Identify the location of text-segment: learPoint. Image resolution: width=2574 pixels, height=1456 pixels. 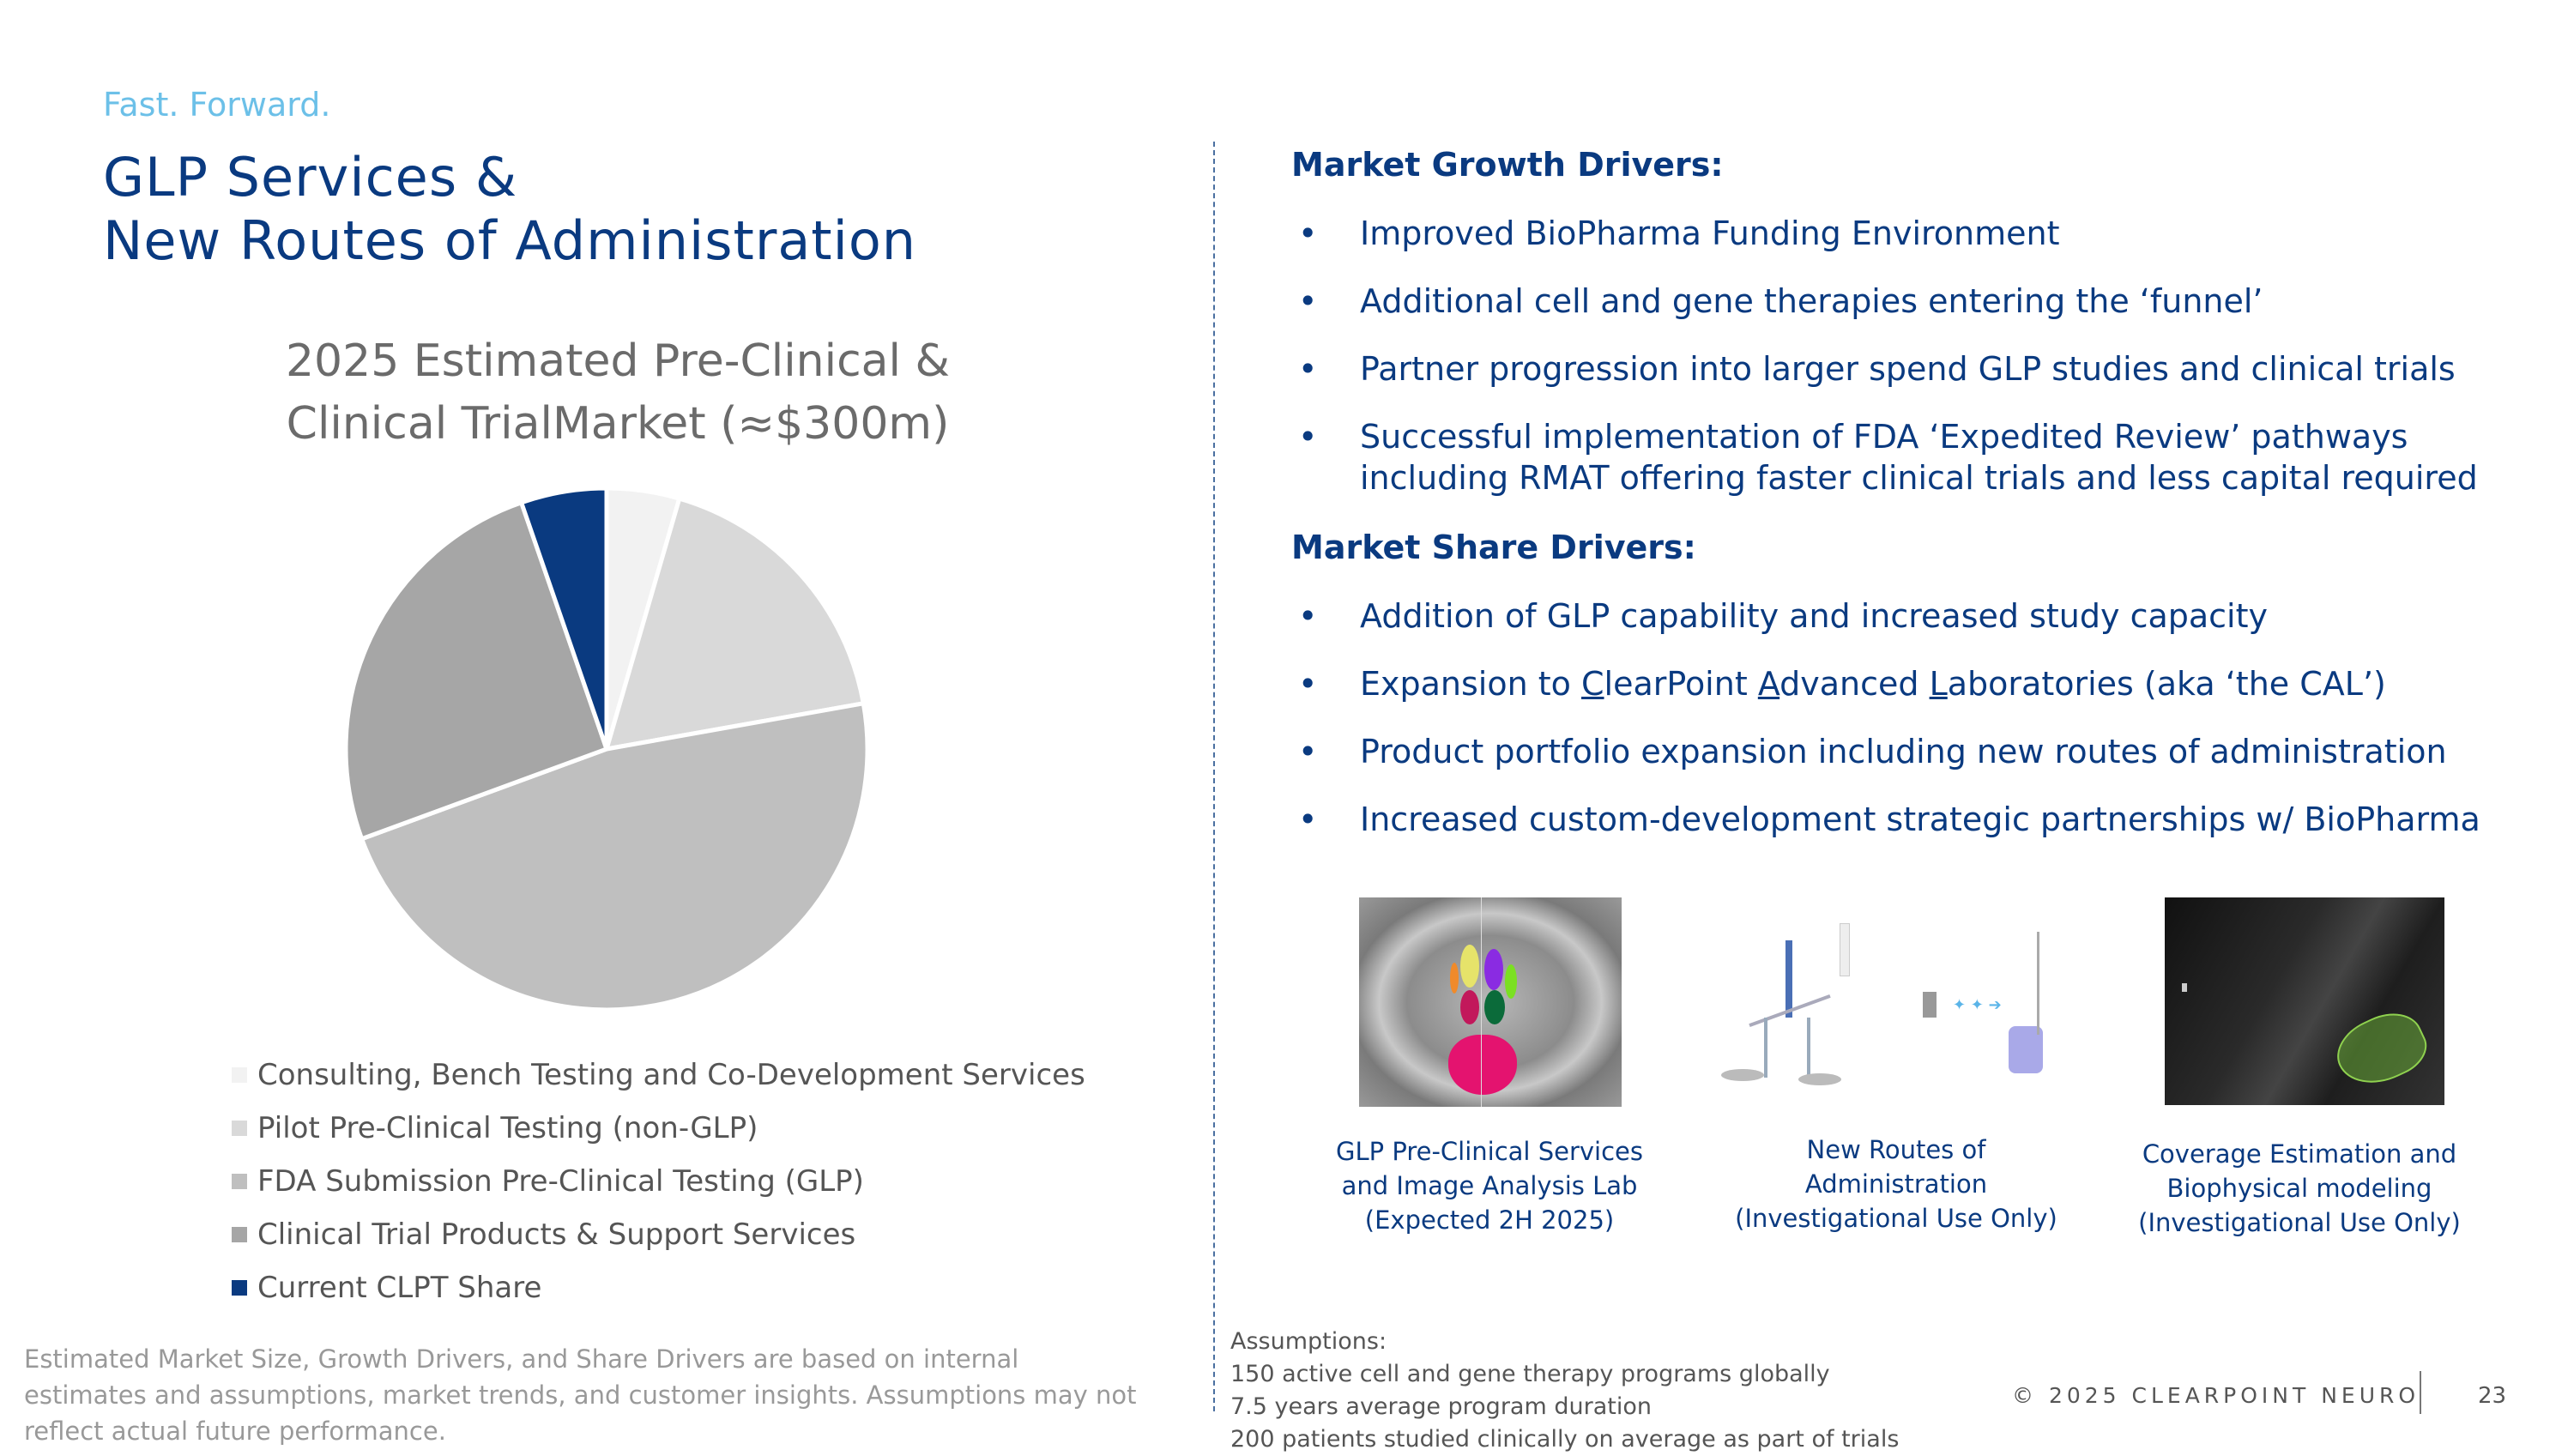
(1681, 684).